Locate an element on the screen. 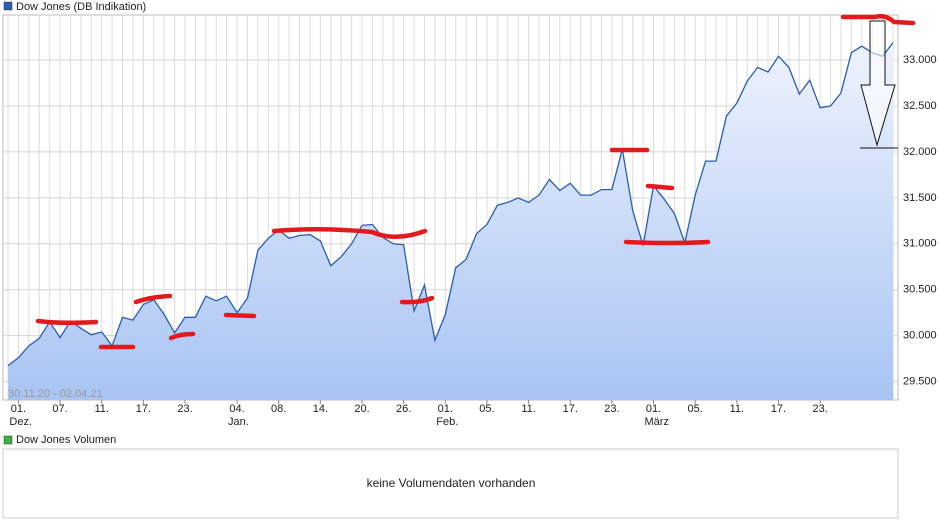 Image resolution: width=940 pixels, height=531 pixels. date-range: 30.11.20 - 02.04.21 is located at coordinates (55, 394).